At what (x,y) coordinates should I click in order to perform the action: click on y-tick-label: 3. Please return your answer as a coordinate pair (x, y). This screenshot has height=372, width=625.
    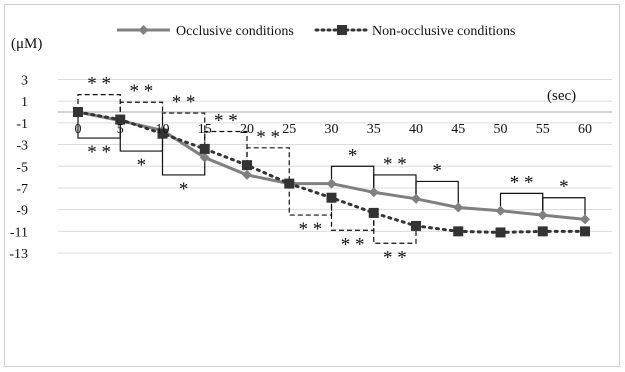
    Looking at the image, I should click on (24, 80).